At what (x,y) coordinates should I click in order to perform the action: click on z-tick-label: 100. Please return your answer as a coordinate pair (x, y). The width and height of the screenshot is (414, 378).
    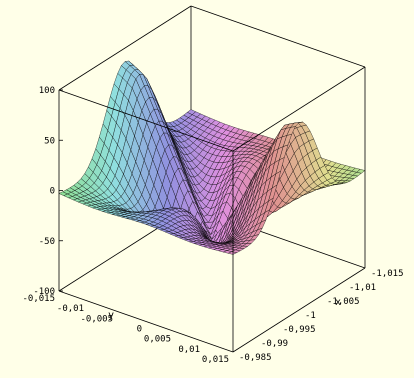
    Looking at the image, I should click on (47, 91).